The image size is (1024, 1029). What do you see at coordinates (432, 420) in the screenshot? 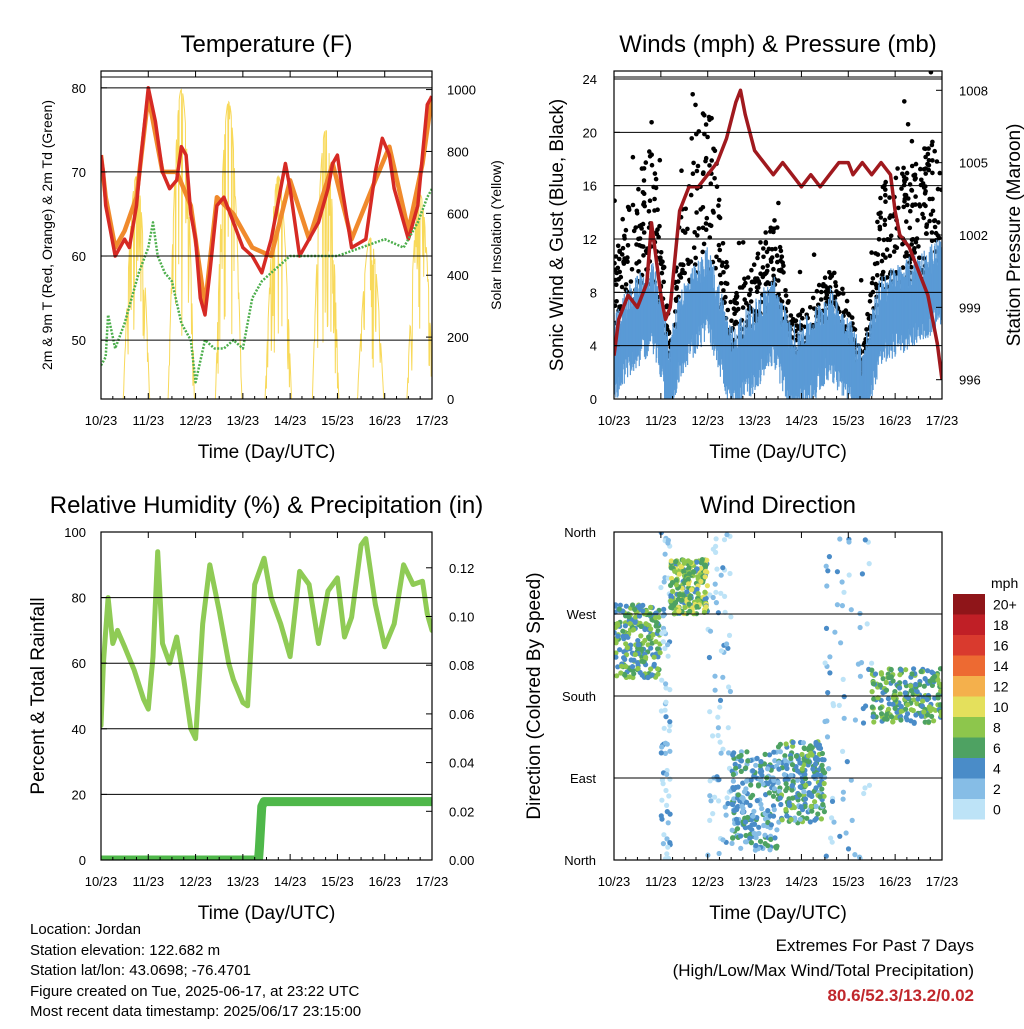
I see `x-tick-label: 17/23` at bounding box center [432, 420].